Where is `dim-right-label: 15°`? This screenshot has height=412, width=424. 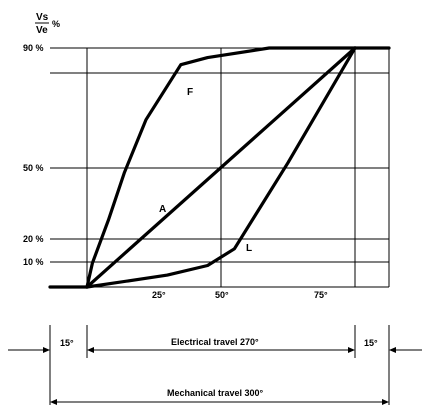 dim-right-label: 15° is located at coordinates (371, 343).